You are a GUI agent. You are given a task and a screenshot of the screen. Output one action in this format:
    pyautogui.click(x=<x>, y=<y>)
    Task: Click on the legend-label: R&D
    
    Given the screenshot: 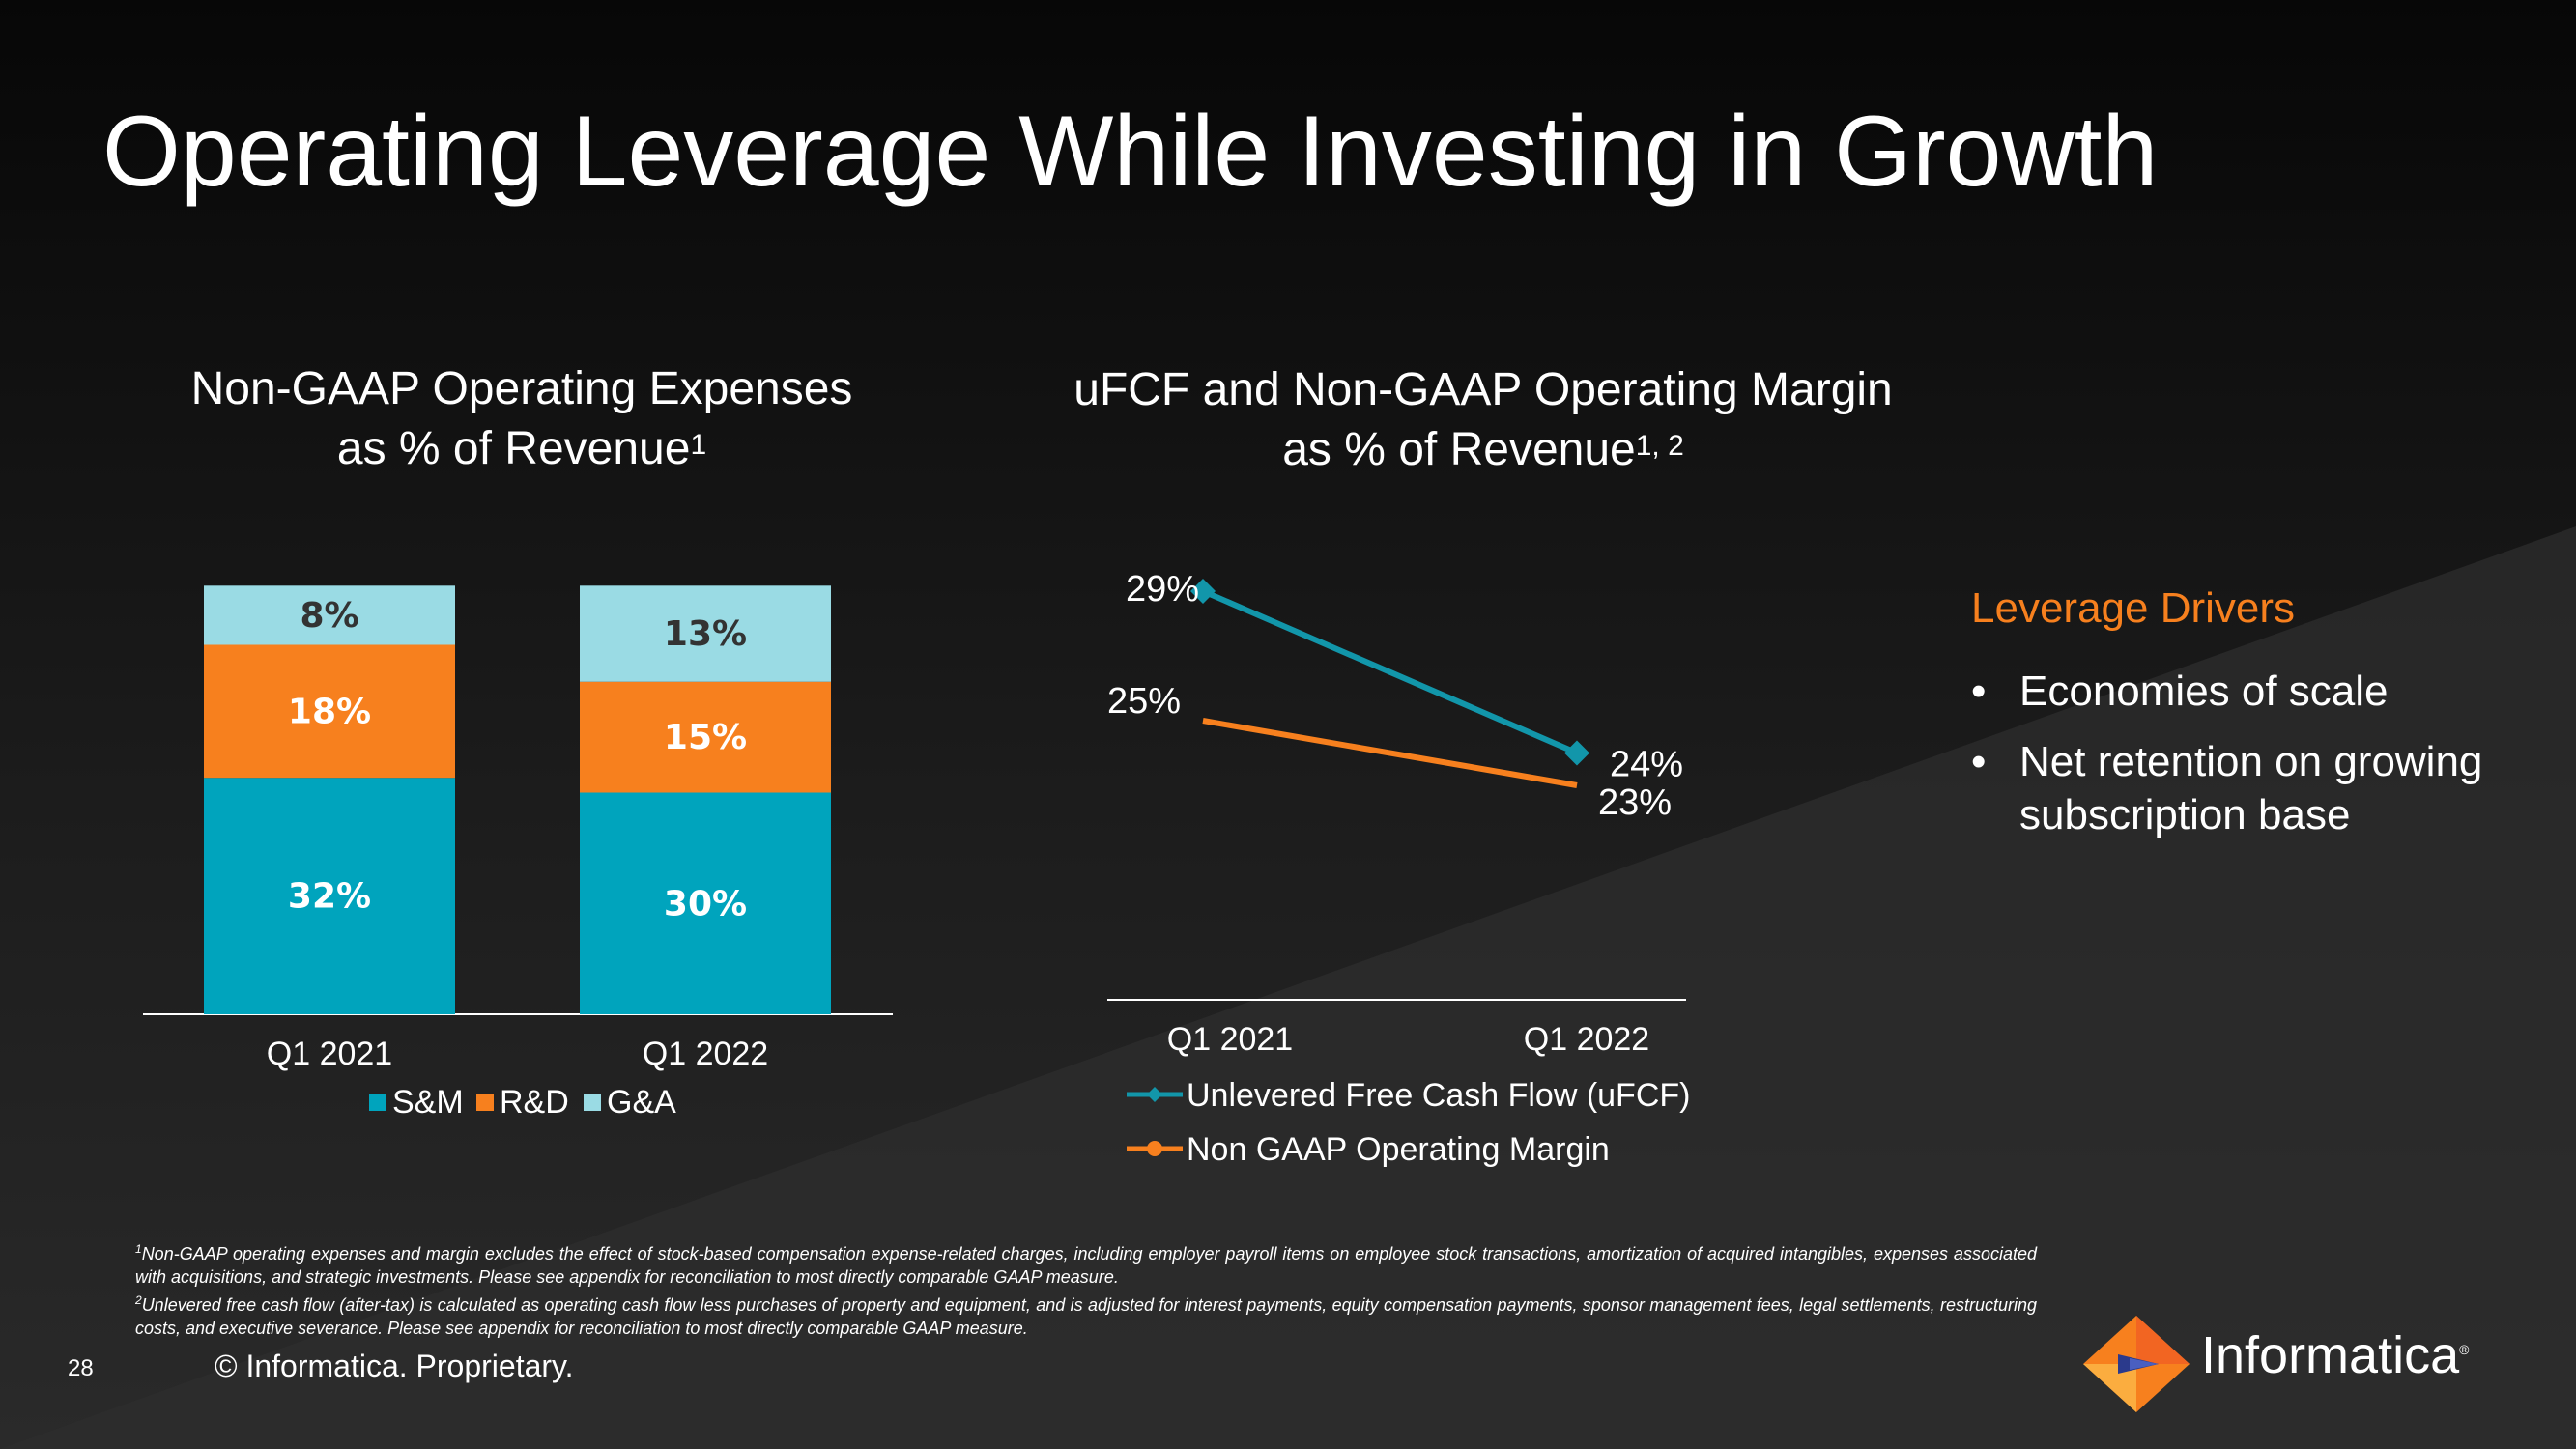 What is the action you would take?
    pyautogui.click(x=535, y=1102)
    